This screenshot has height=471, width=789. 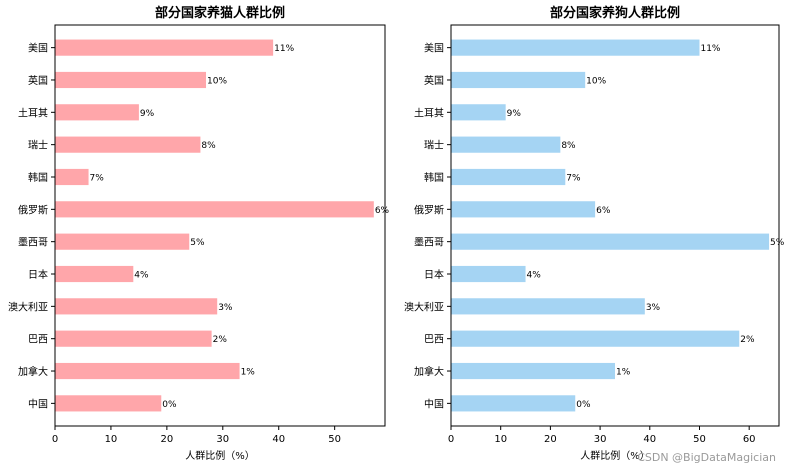 I want to click on watermark-text: CSDN @BigDataMagician, so click(x=706, y=457).